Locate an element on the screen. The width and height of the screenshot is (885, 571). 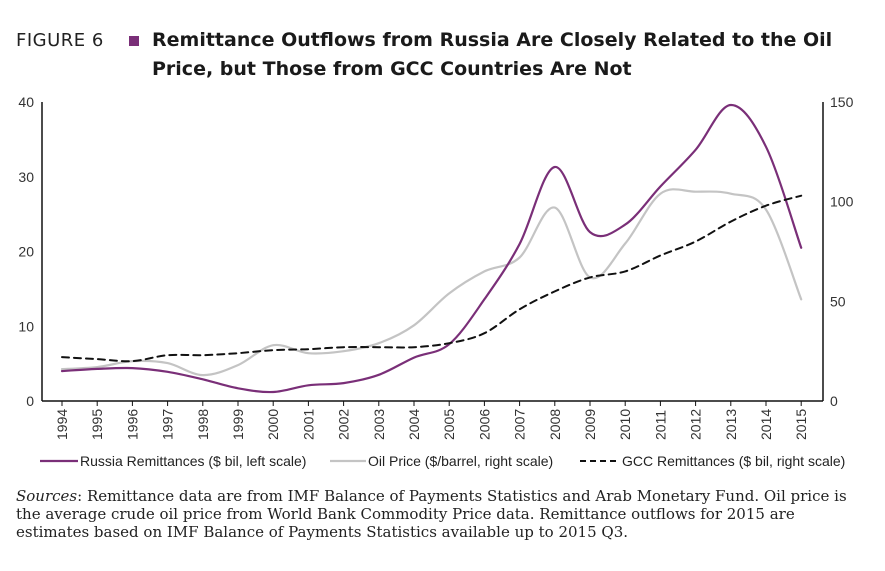
legend-label: Oil Price ($/barrel, right scale) is located at coordinates (460, 461).